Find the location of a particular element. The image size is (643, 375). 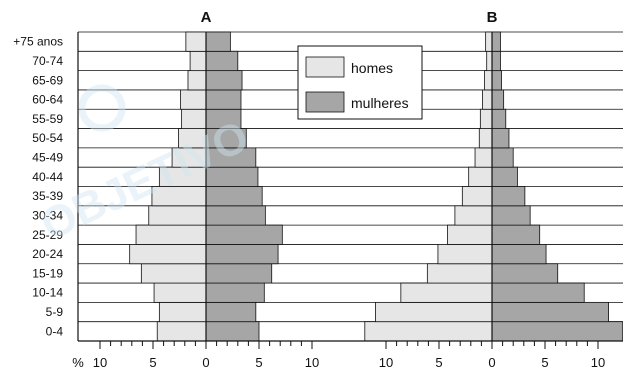

bar-panel-a-homes-2024 is located at coordinates (168, 254).